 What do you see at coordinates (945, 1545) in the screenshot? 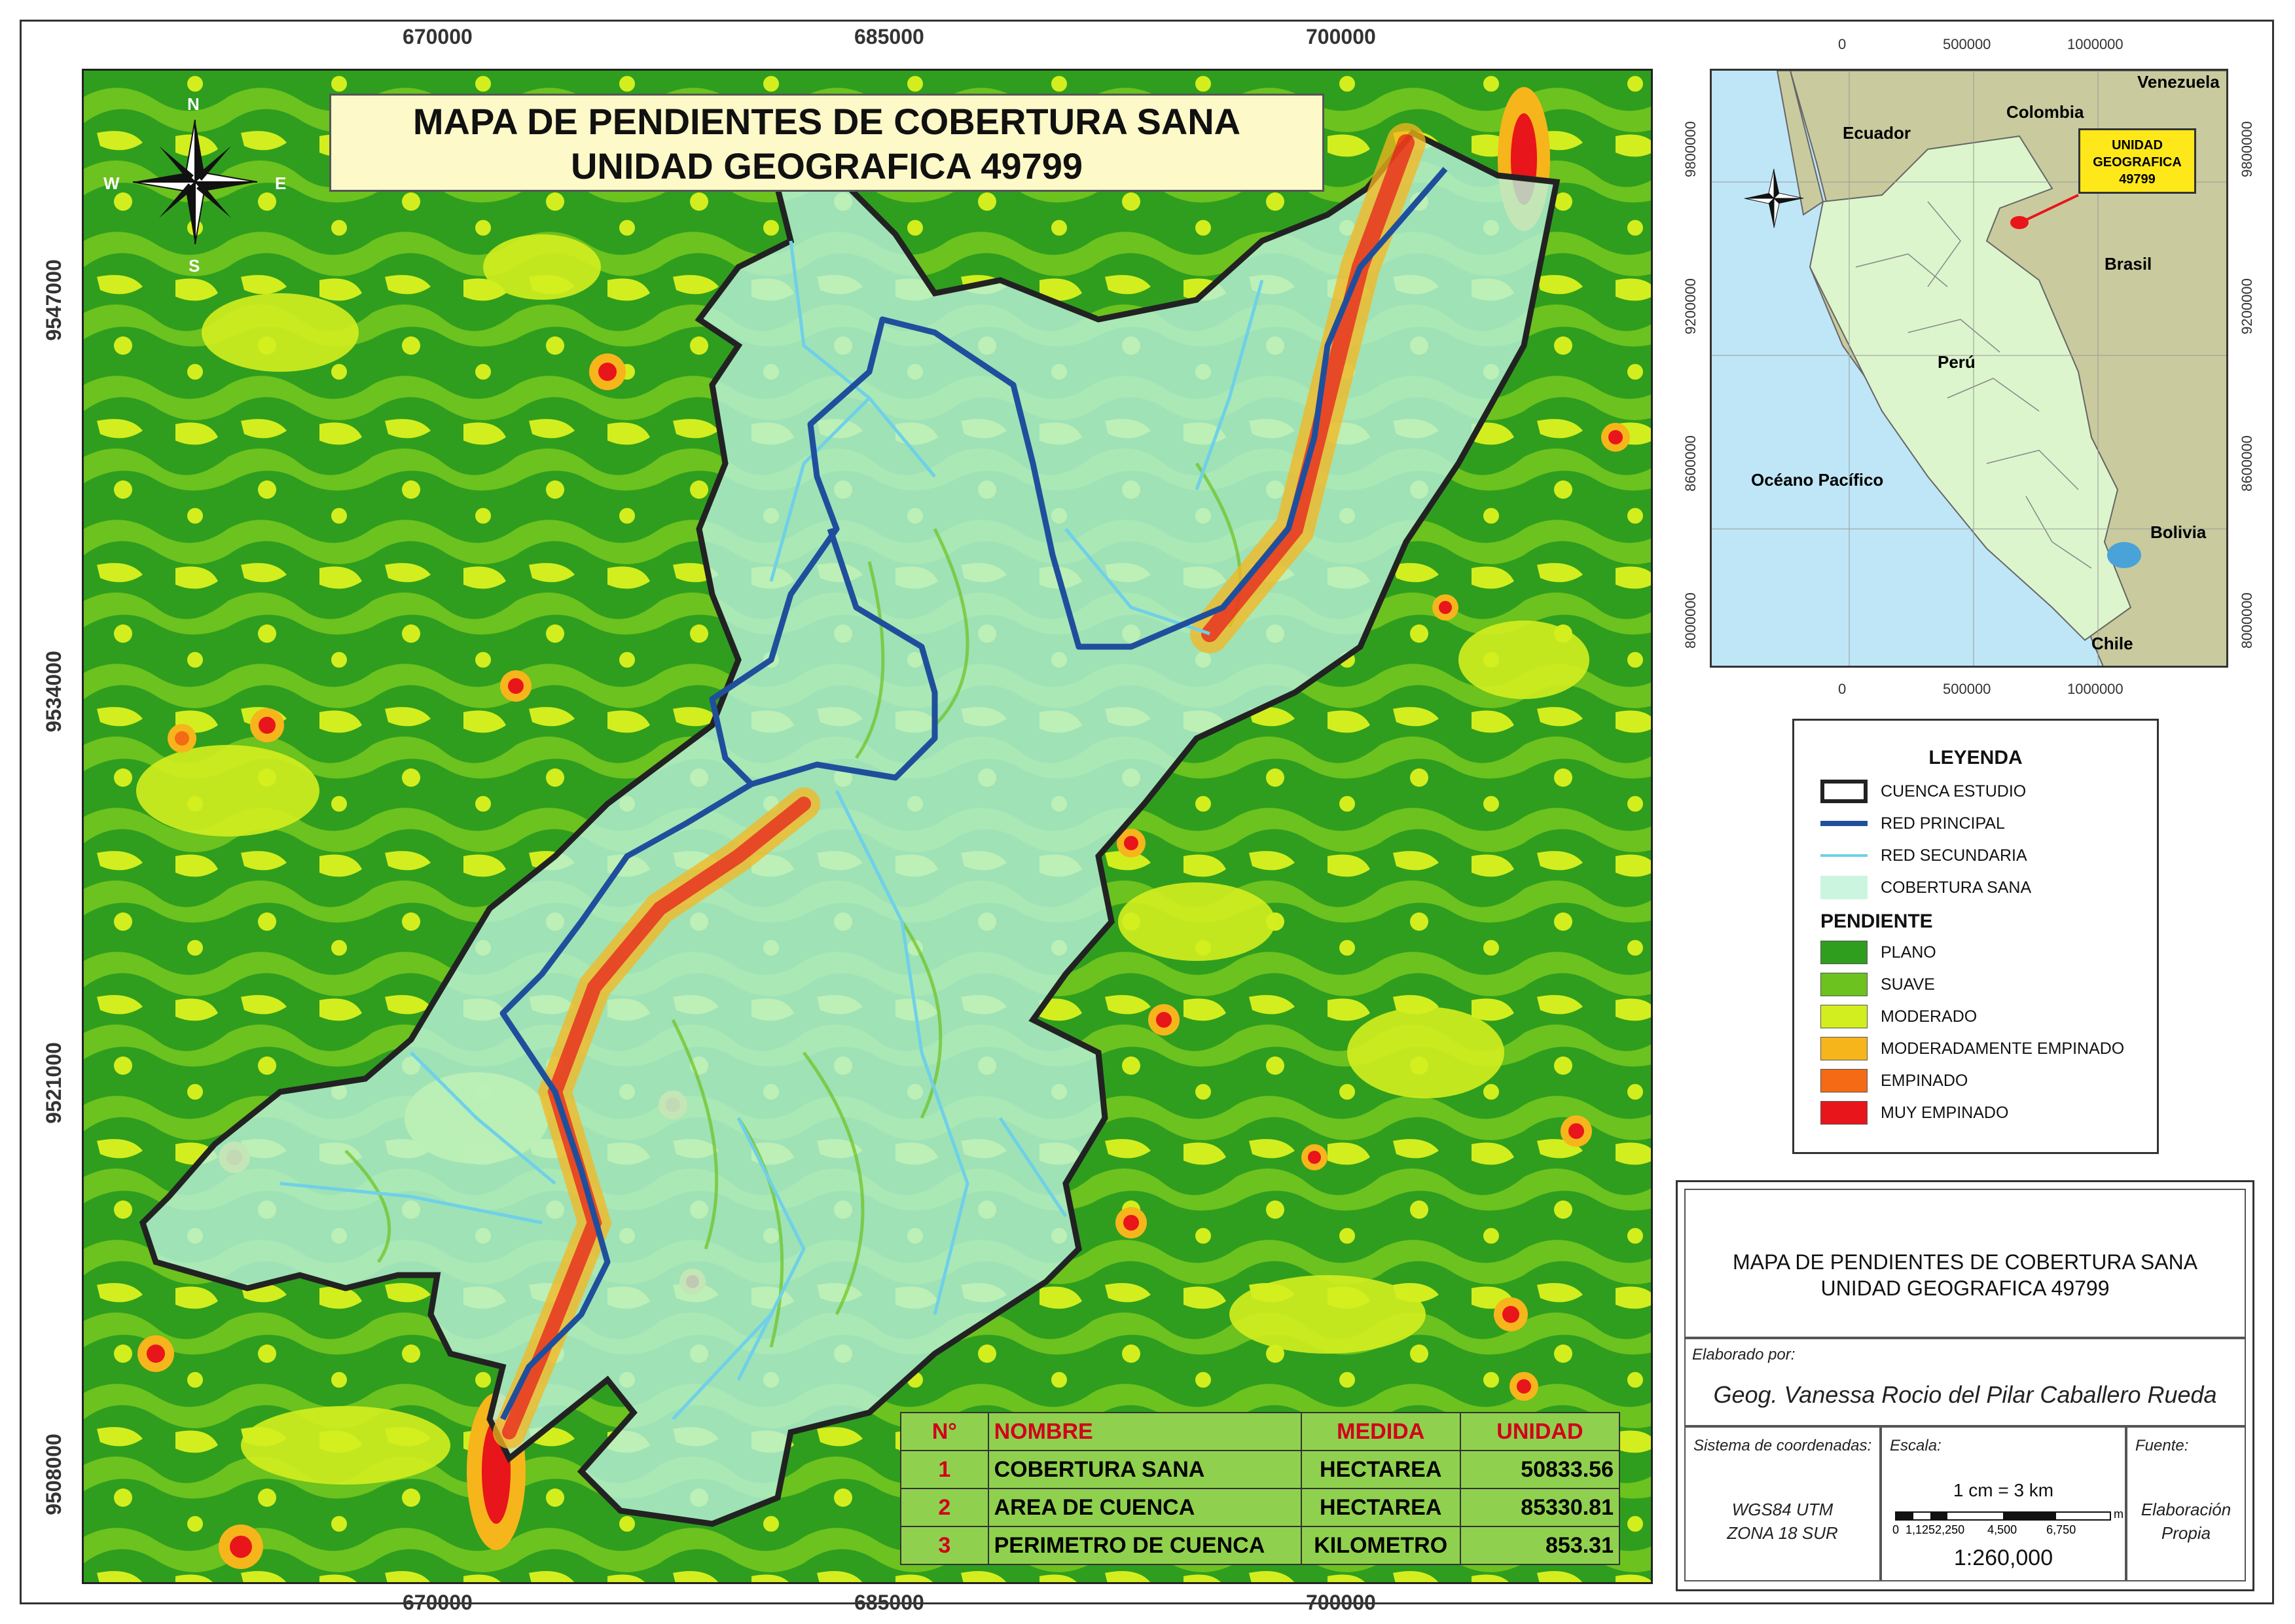
I see `table-cell: 3` at bounding box center [945, 1545].